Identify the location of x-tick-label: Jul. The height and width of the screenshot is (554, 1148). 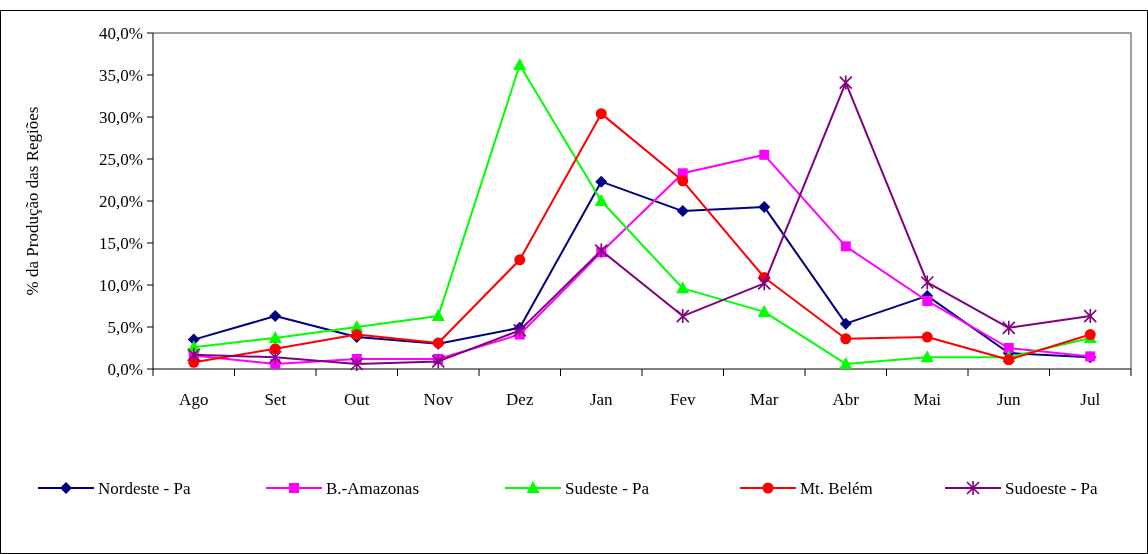
(1090, 399).